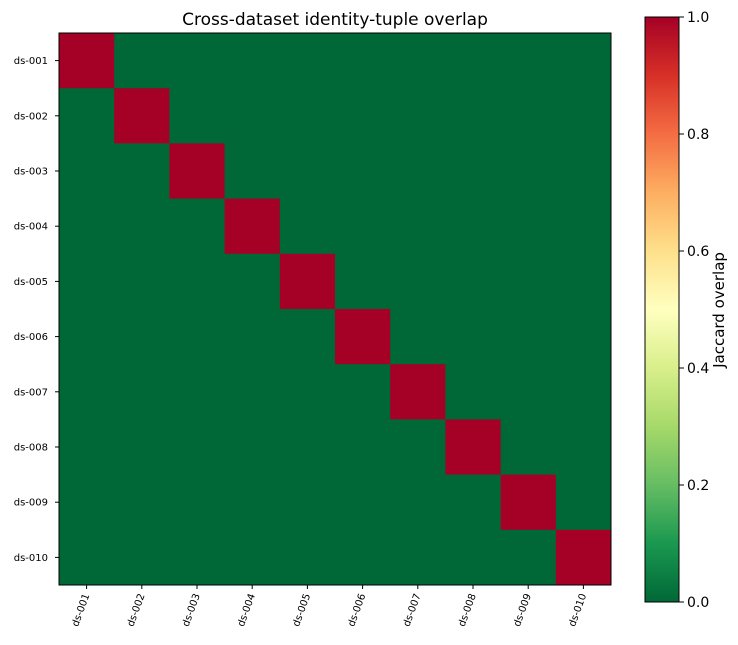 This screenshot has width=738, height=645. Describe the element at coordinates (31, 503) in the screenshot. I see `row-tick-label: ds-009` at that location.